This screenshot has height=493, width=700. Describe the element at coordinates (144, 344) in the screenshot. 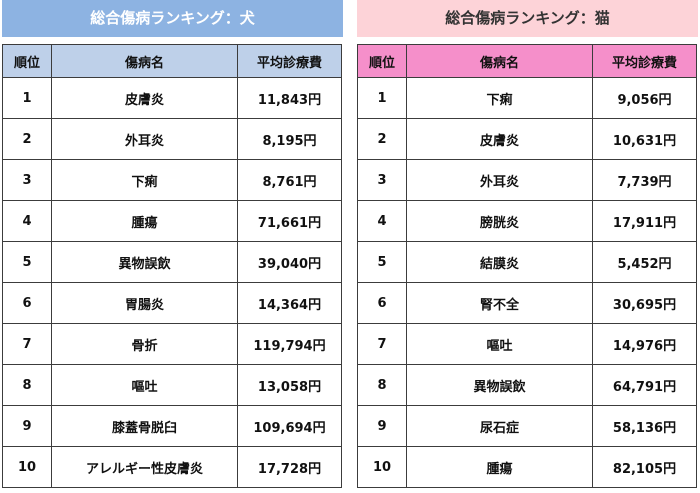

I see `disease-name-cell: 骨折` at that location.